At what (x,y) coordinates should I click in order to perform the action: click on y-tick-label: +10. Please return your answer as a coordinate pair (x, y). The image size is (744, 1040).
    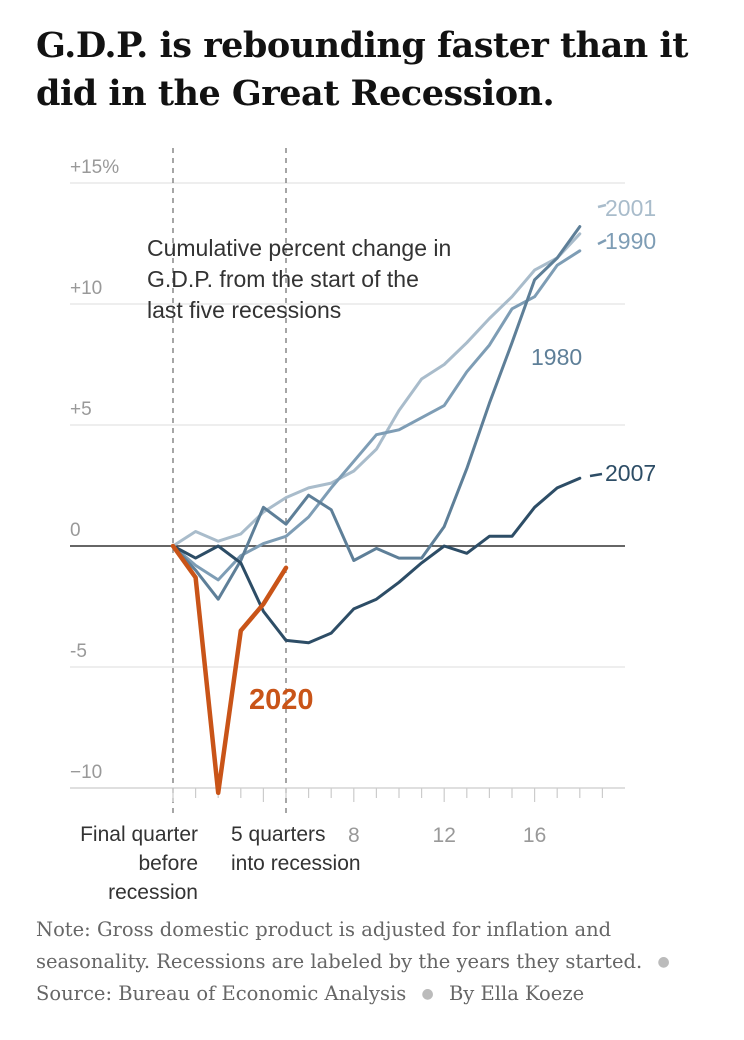
    Looking at the image, I should click on (86, 288).